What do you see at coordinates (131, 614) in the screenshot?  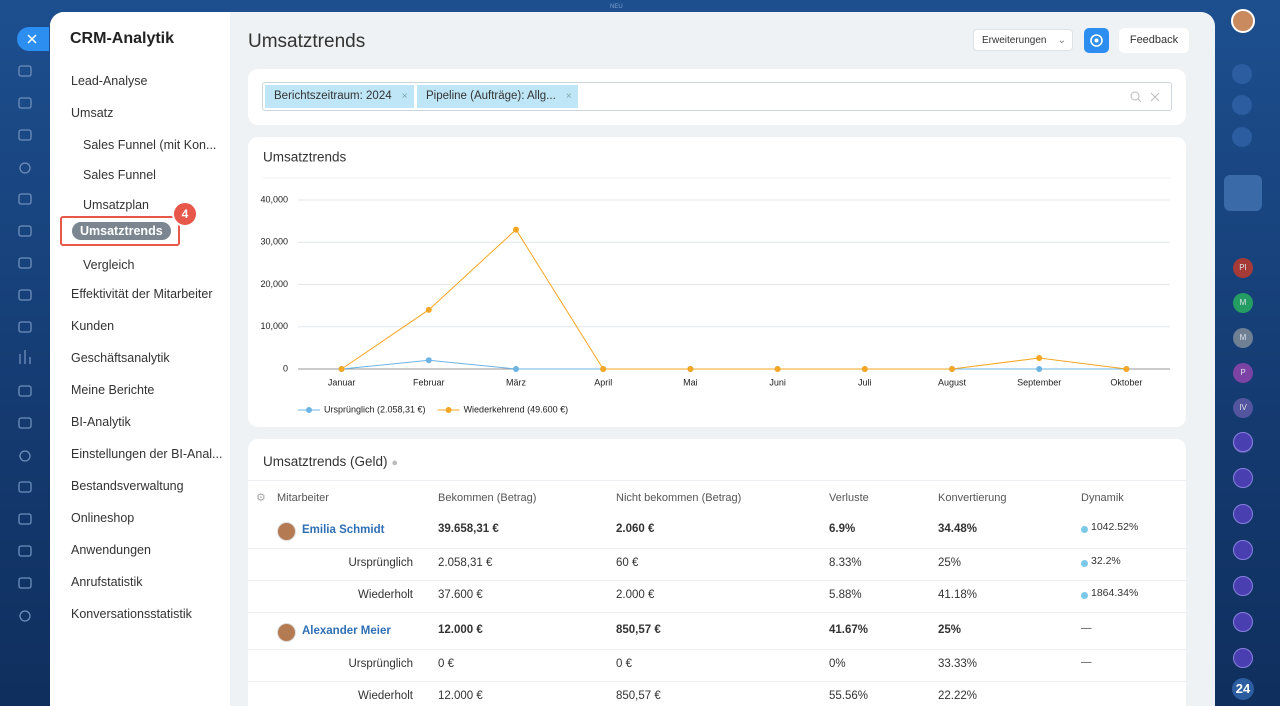 I see `nav-item: Konversationsstatistik` at bounding box center [131, 614].